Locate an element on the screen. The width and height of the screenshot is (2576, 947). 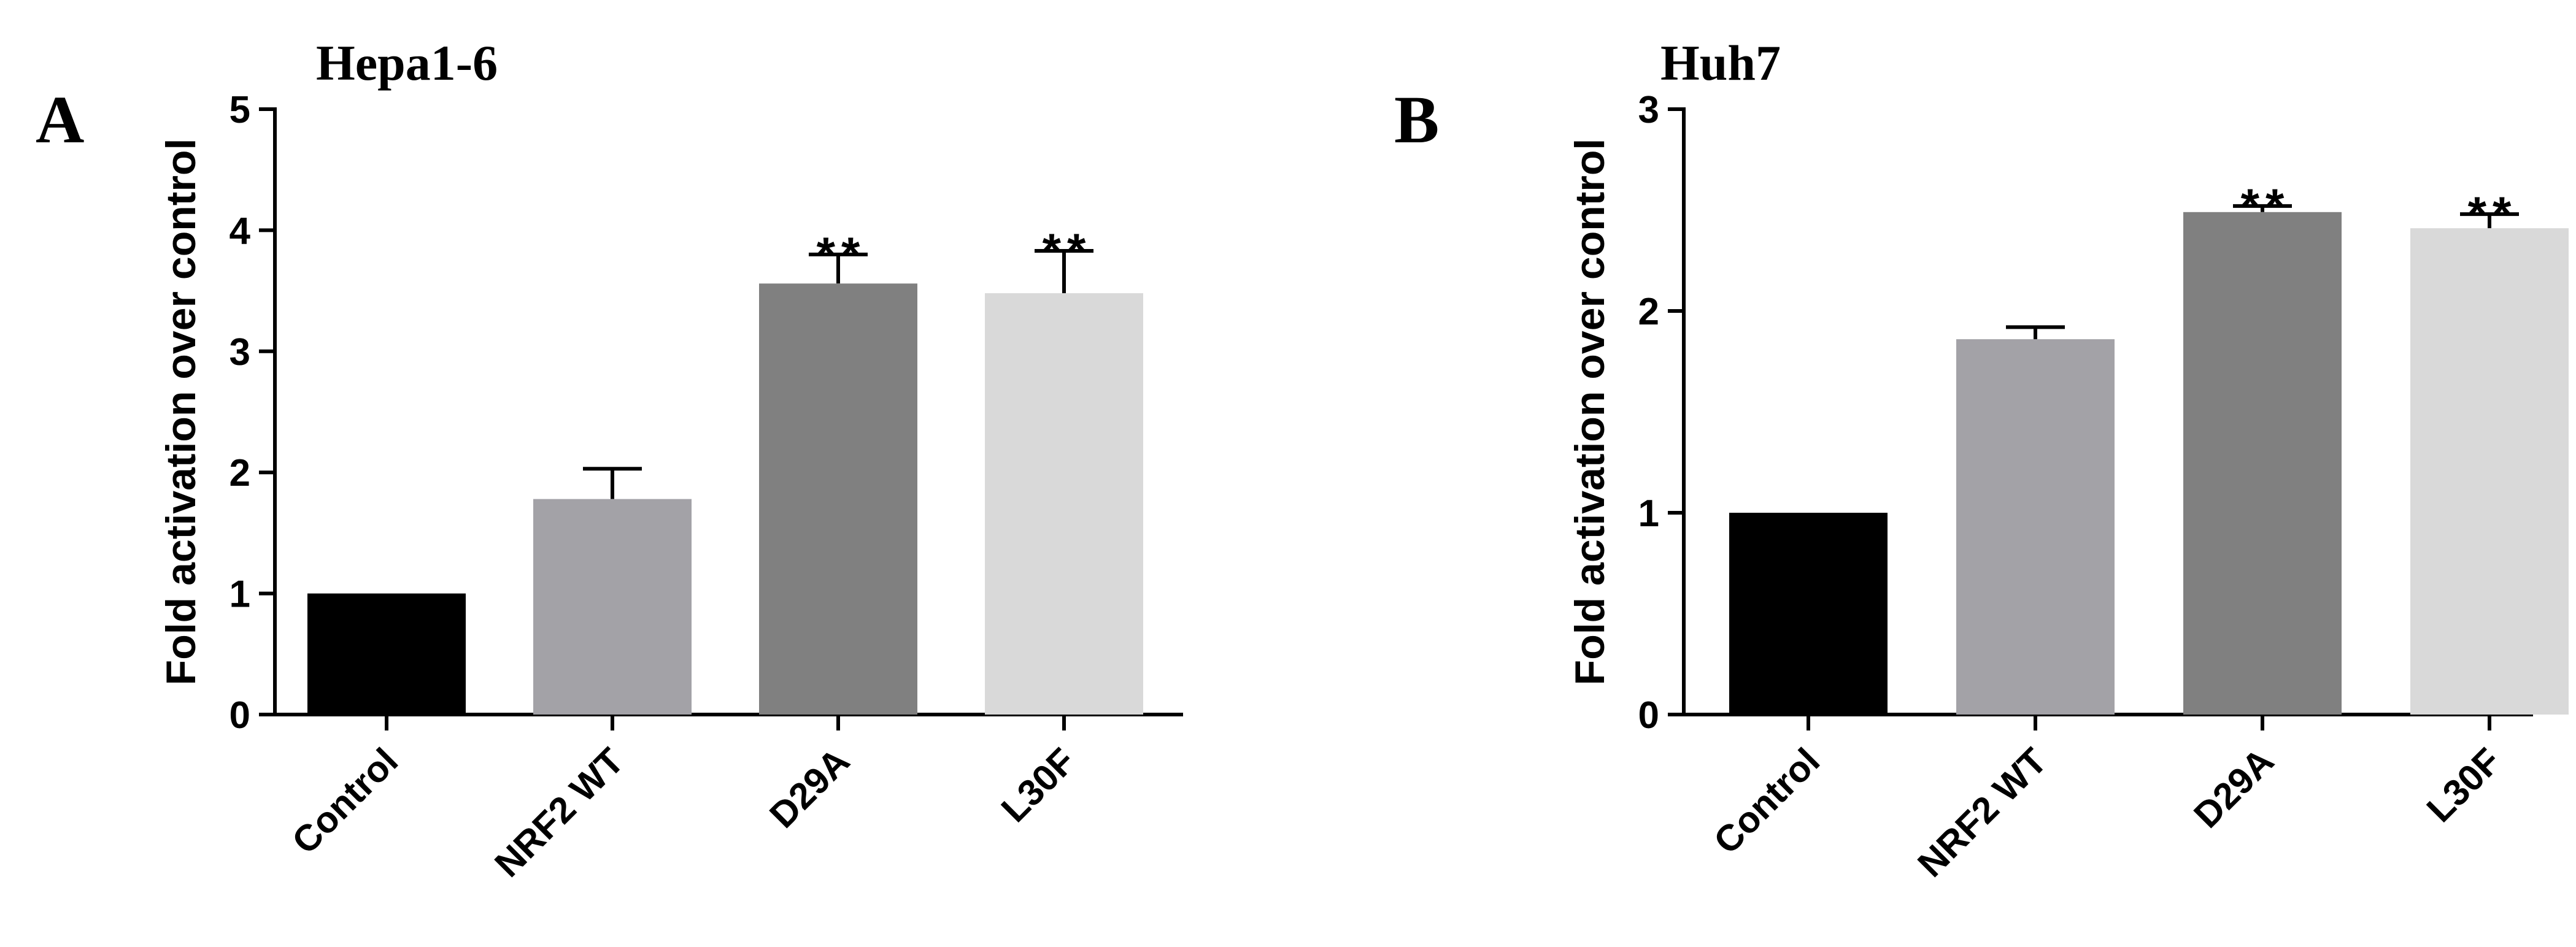
panel-a-category-label: NRF2 WT is located at coordinates (559, 812).